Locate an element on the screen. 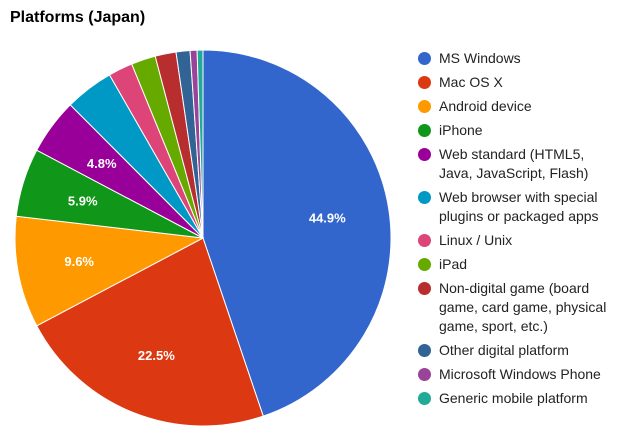  legend-label: game, card game, physical is located at coordinates (523, 307).